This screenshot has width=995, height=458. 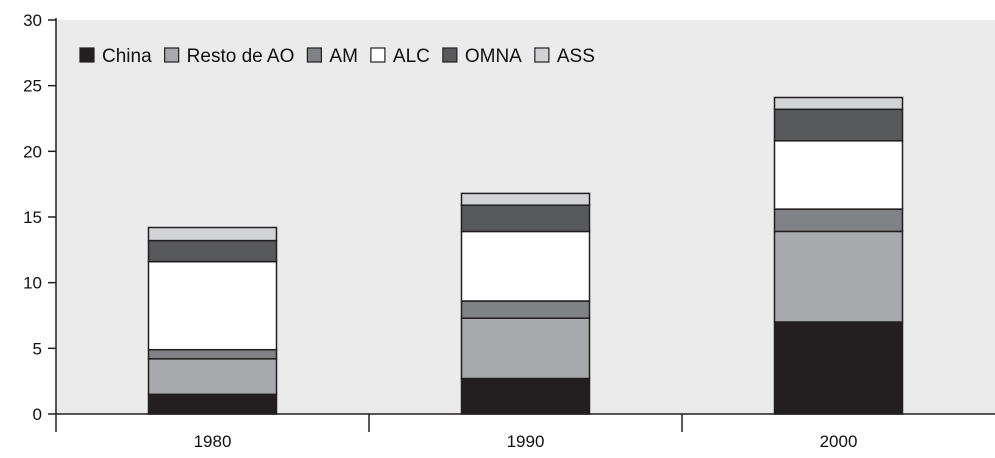 I want to click on bar-segment-am-1990, so click(x=525, y=309).